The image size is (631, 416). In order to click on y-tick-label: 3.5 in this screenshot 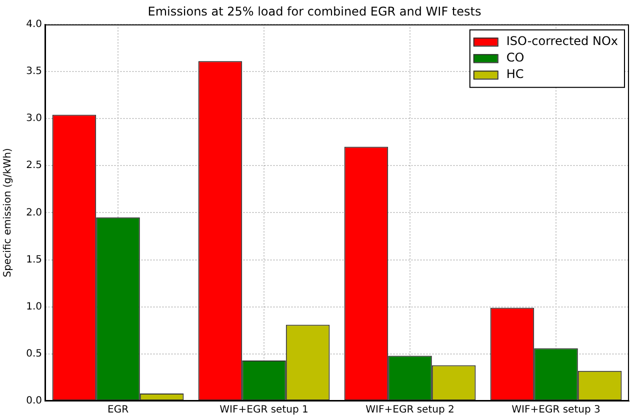, I will do `click(34, 72)`.